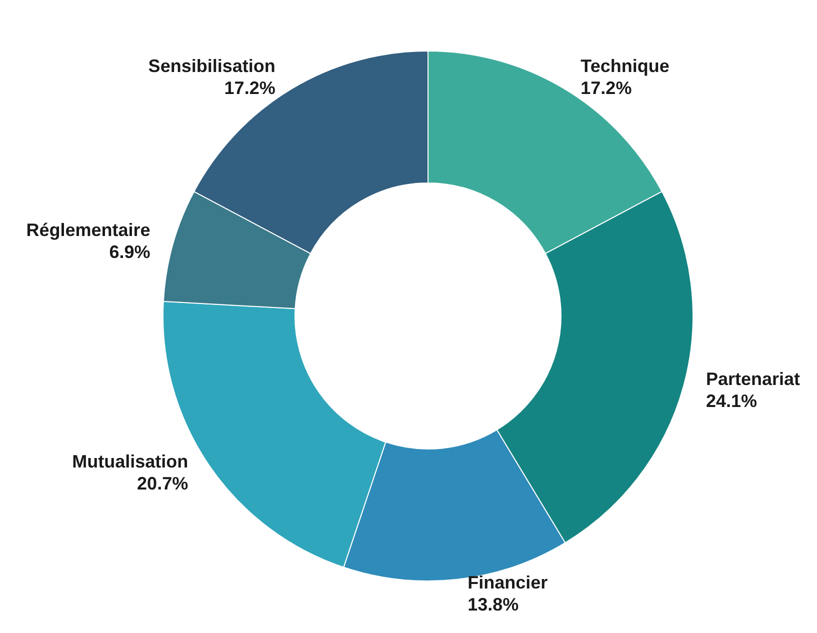  I want to click on data-label: 20.7%, so click(162, 484).